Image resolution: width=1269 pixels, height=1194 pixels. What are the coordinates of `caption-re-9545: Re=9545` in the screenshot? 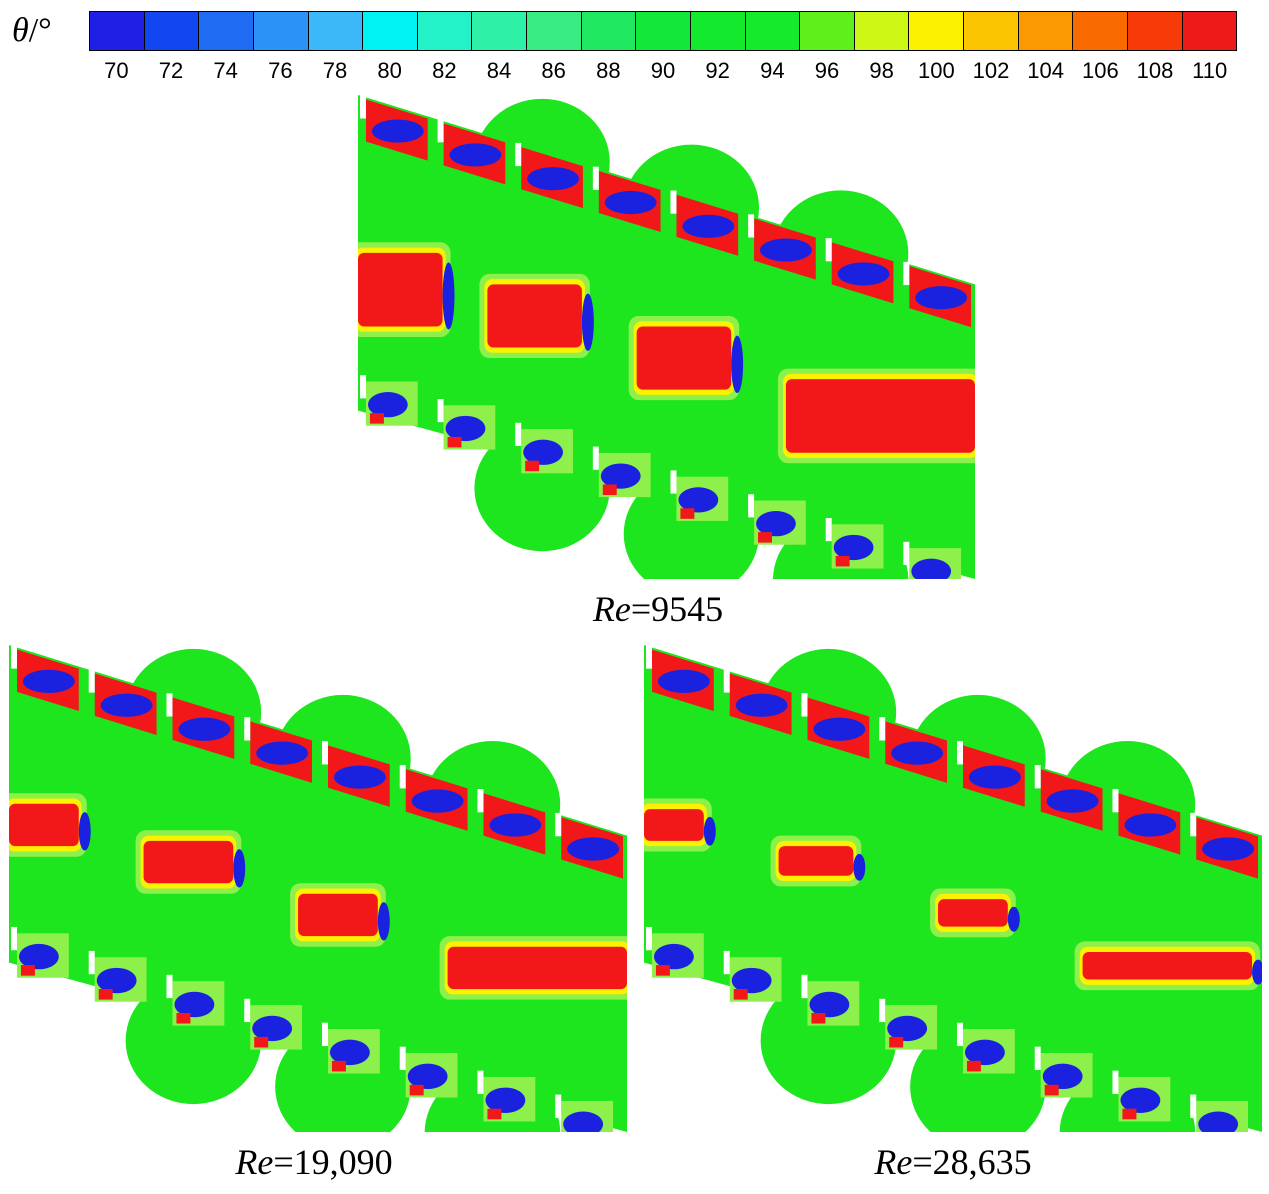 It's located at (658, 609).